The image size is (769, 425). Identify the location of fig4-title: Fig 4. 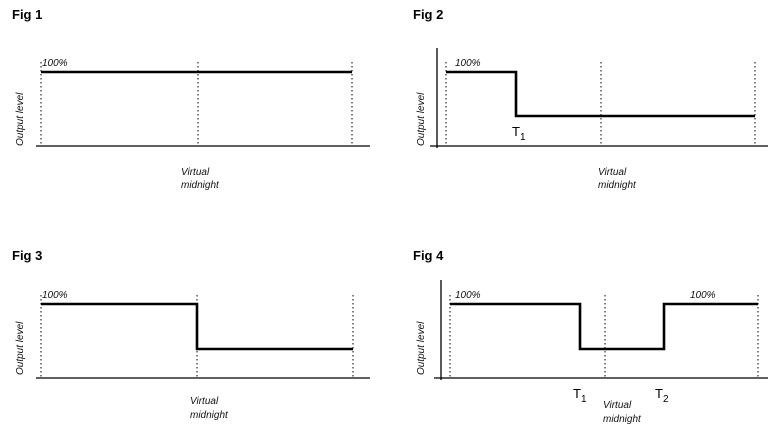
(428, 255).